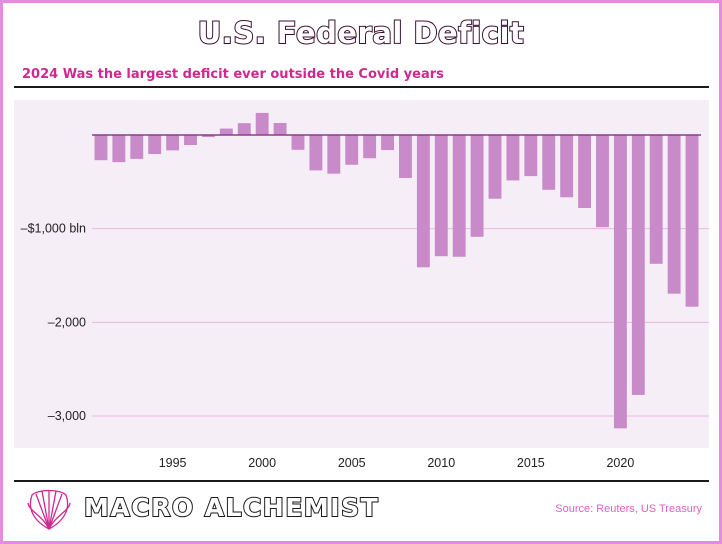 The height and width of the screenshot is (544, 722). I want to click on brand-name: MACRO ALCHEMIST, so click(231, 507).